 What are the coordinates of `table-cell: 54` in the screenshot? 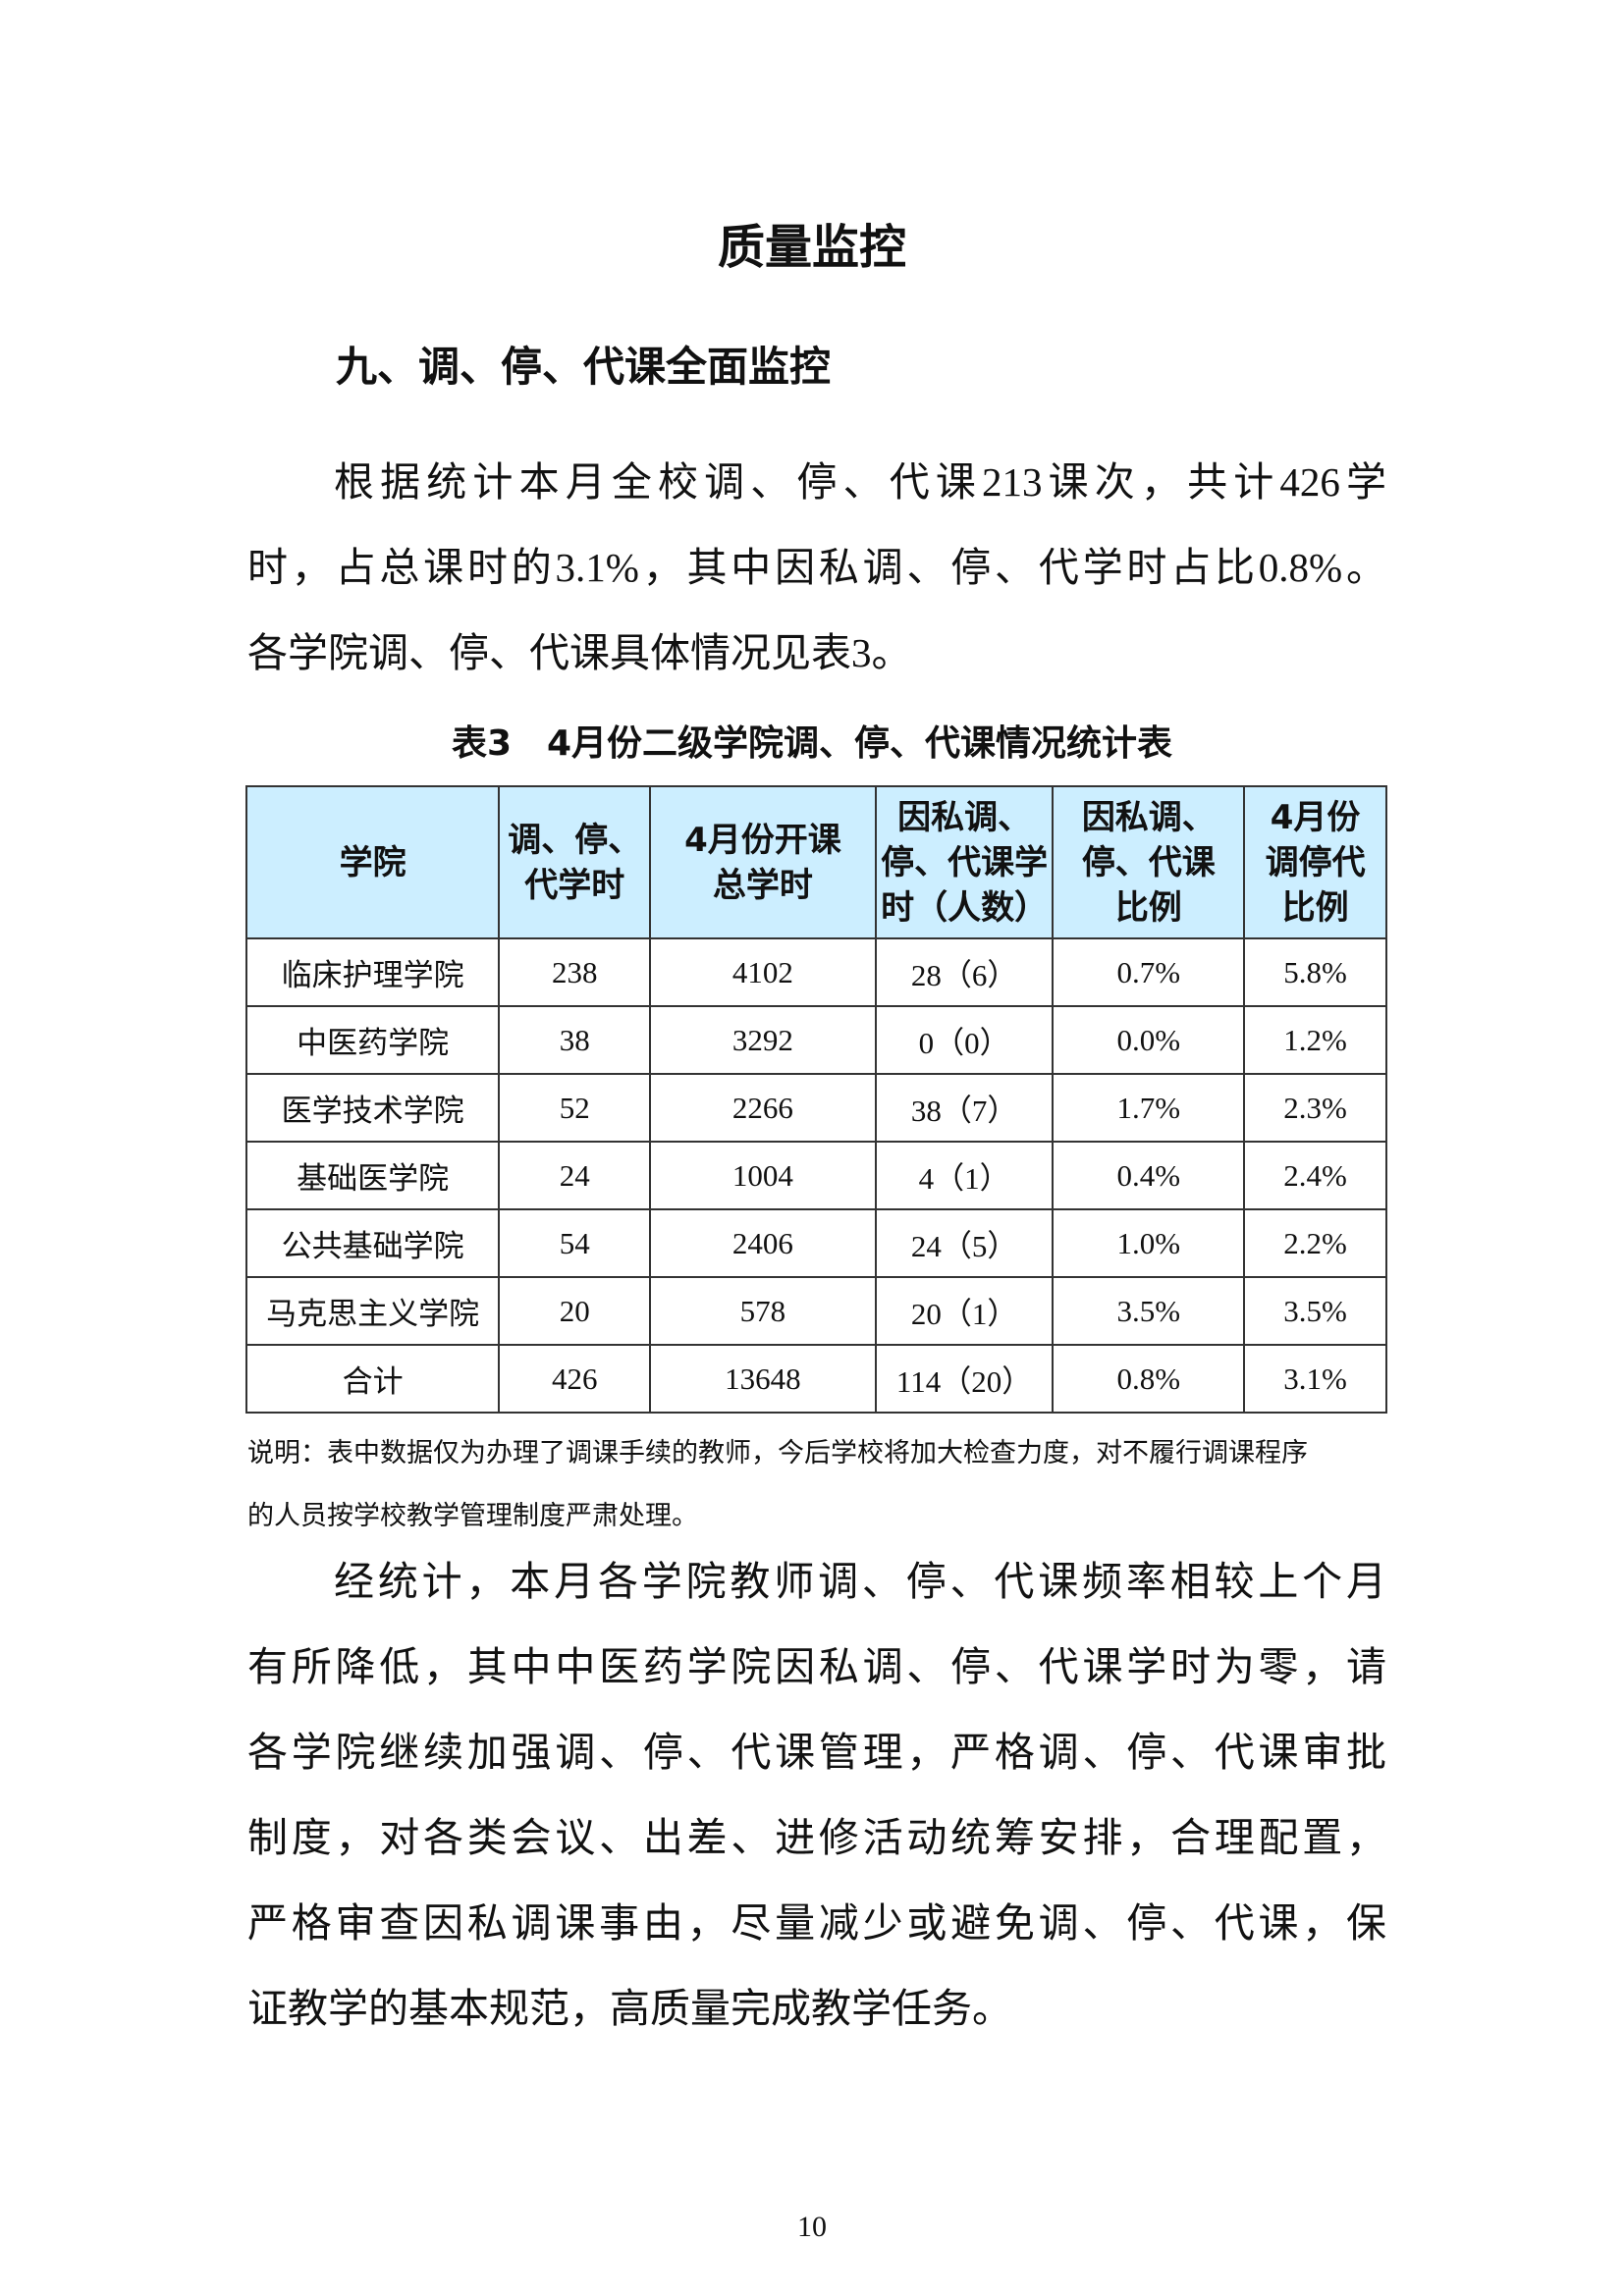 It's located at (575, 1243).